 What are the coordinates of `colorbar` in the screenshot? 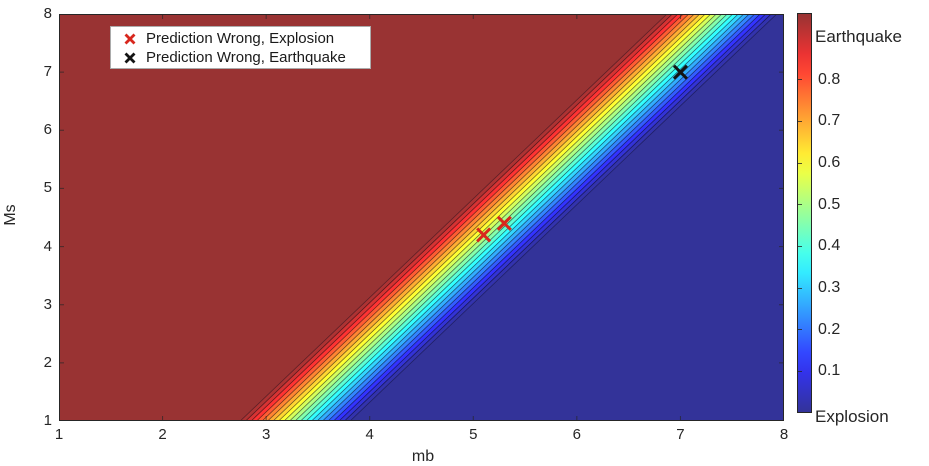 It's located at (804, 213).